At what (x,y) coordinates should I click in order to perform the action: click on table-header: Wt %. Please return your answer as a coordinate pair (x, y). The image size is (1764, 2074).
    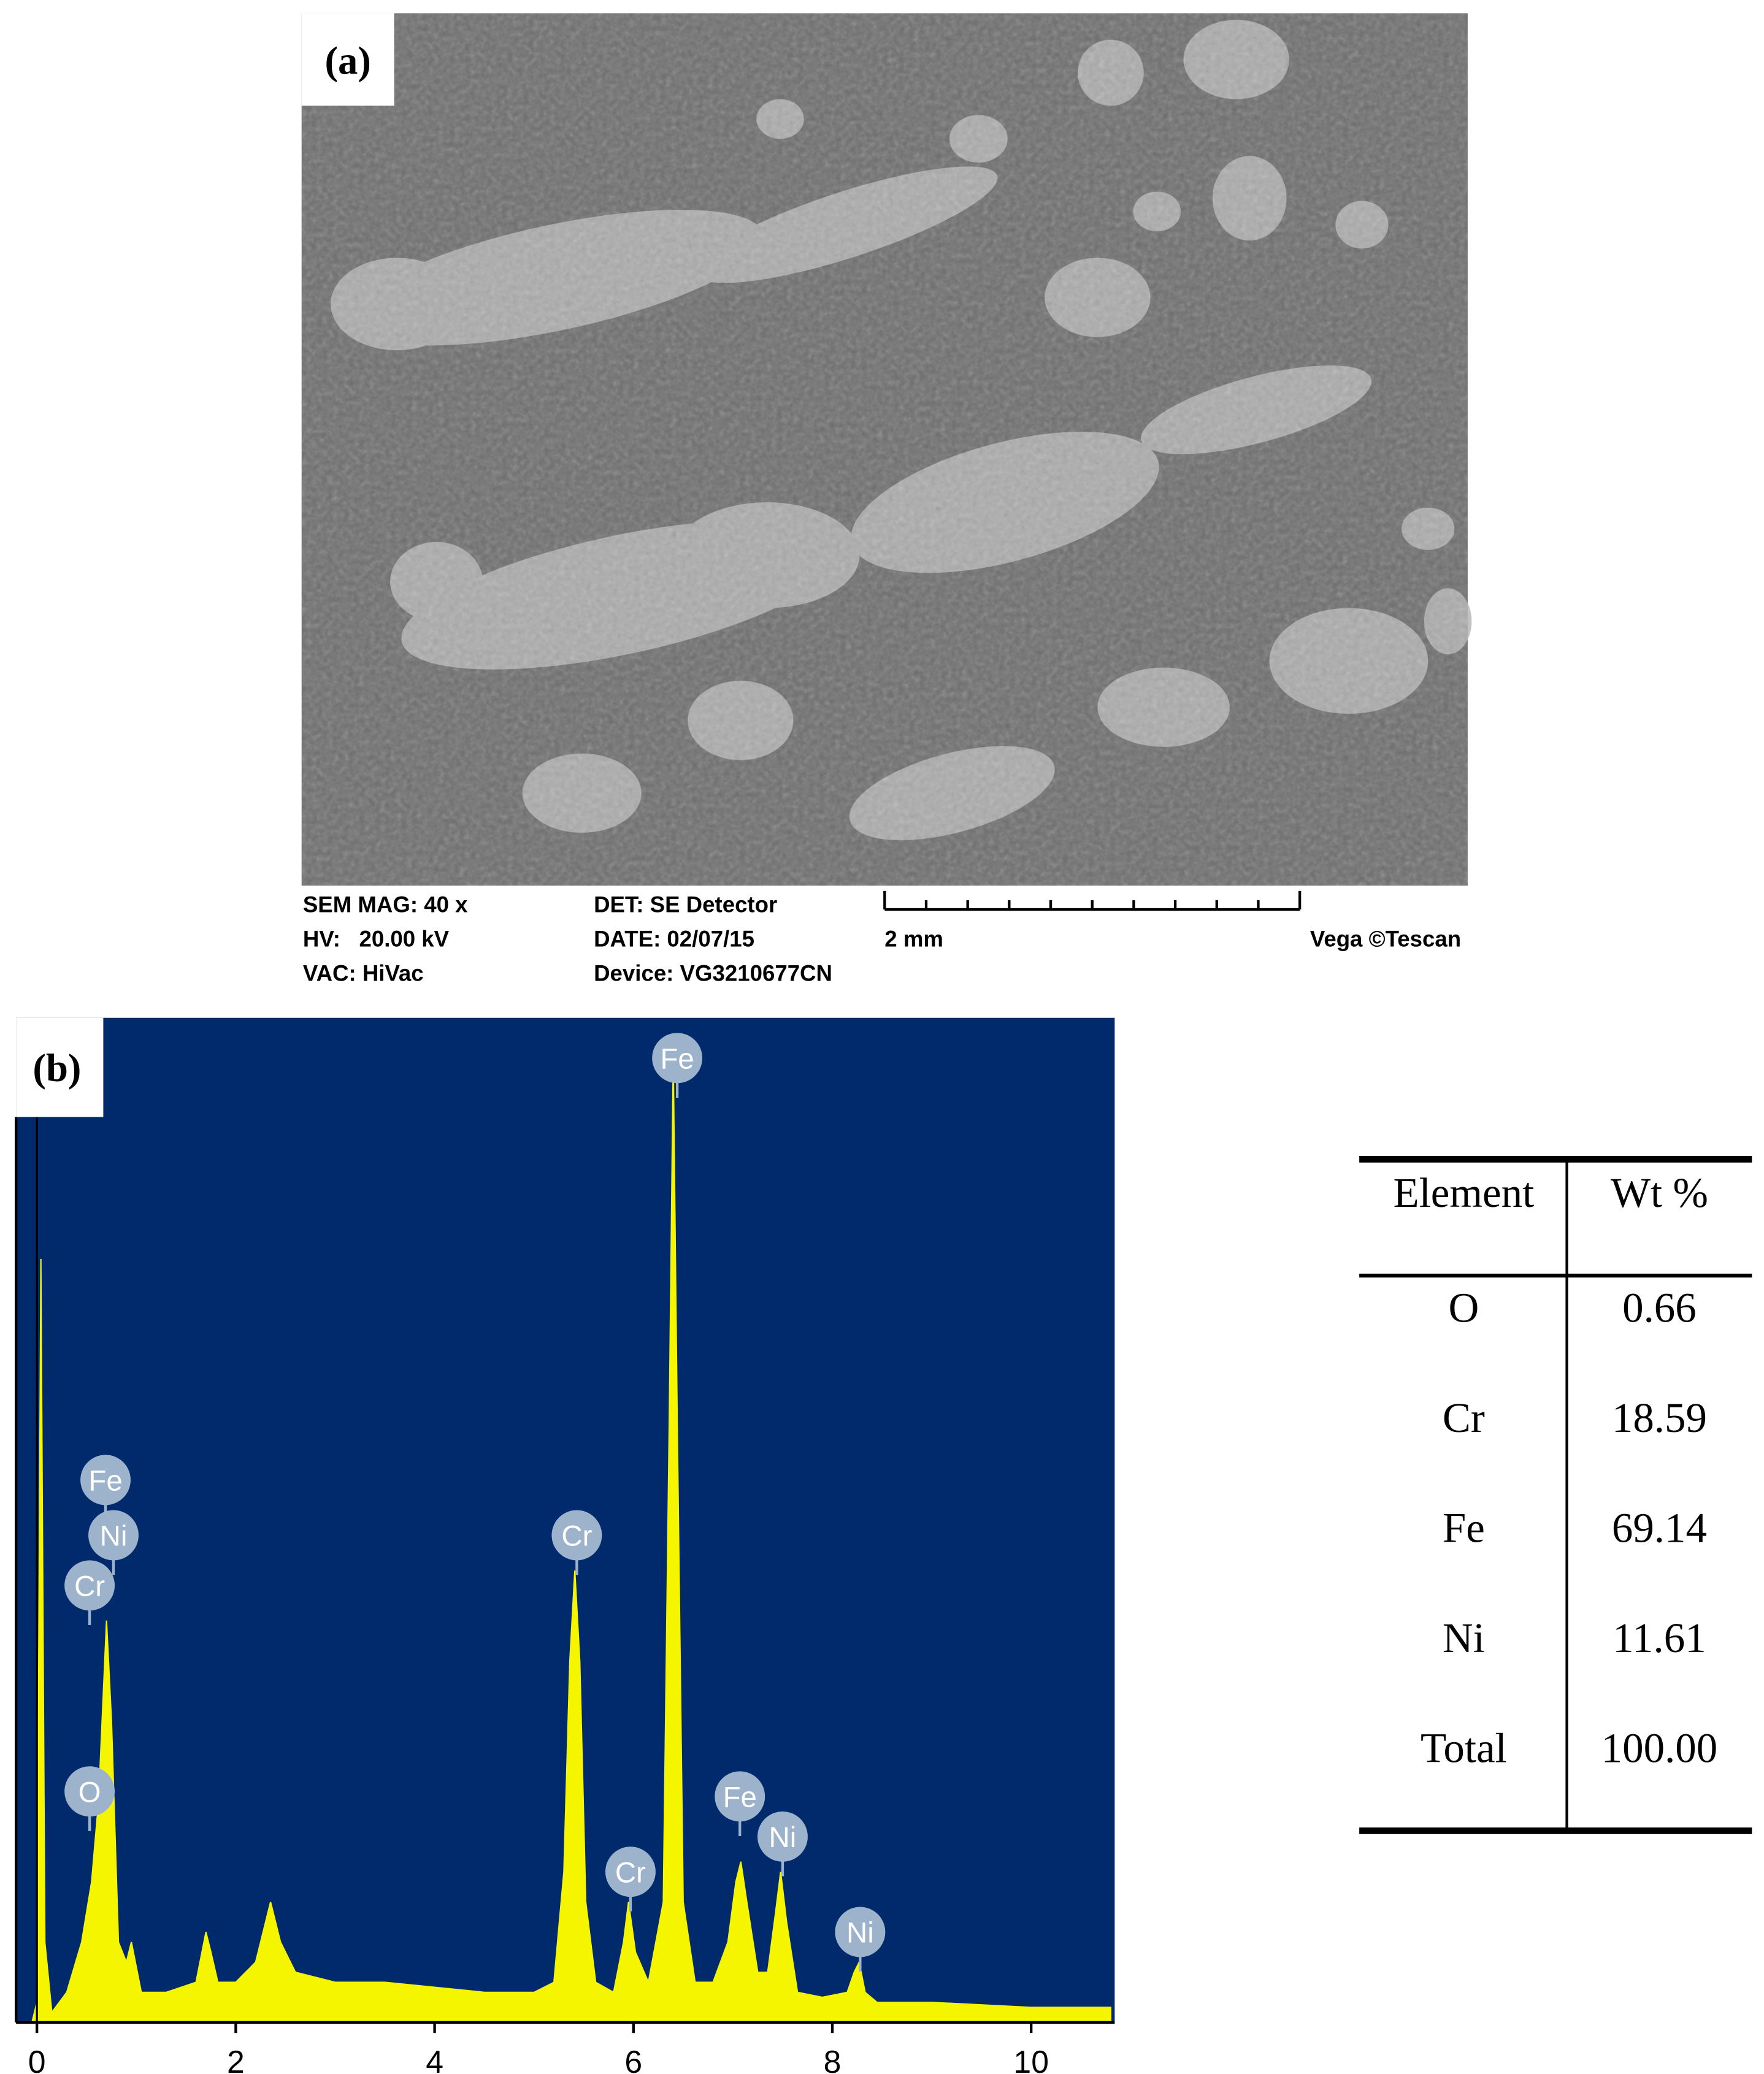
    Looking at the image, I should click on (1660, 1192).